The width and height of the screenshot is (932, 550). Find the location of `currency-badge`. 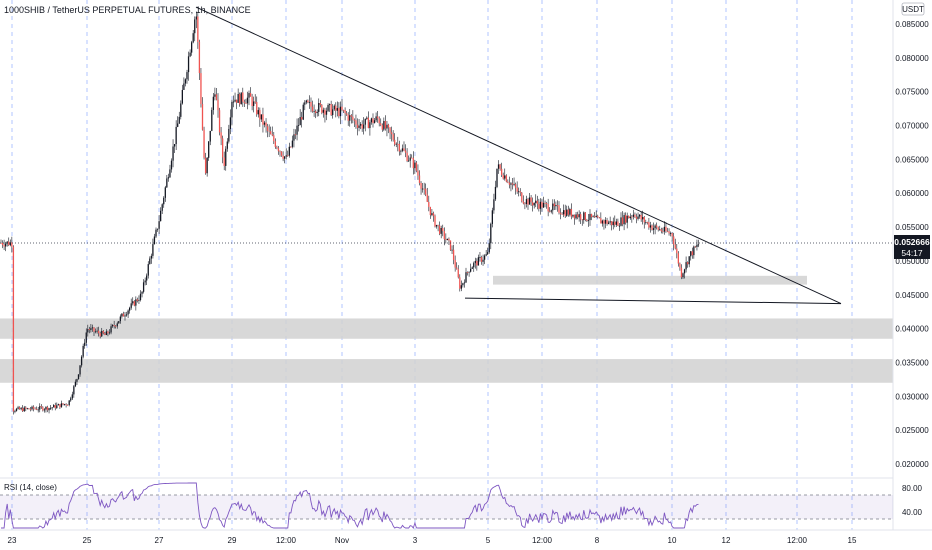

currency-badge is located at coordinates (913, 9).